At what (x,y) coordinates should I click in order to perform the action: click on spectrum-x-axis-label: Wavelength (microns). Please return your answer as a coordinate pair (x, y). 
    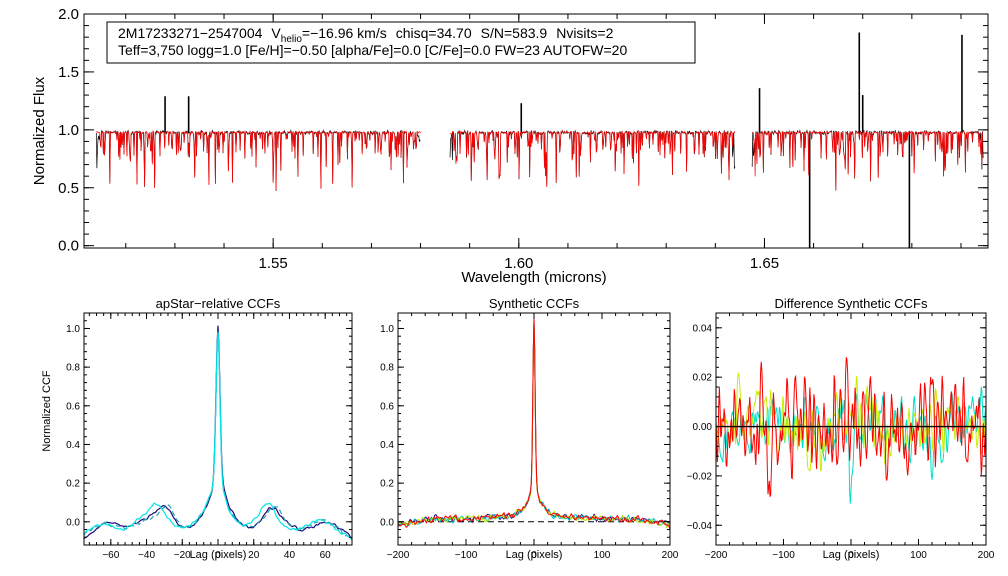
    Looking at the image, I should click on (533, 277).